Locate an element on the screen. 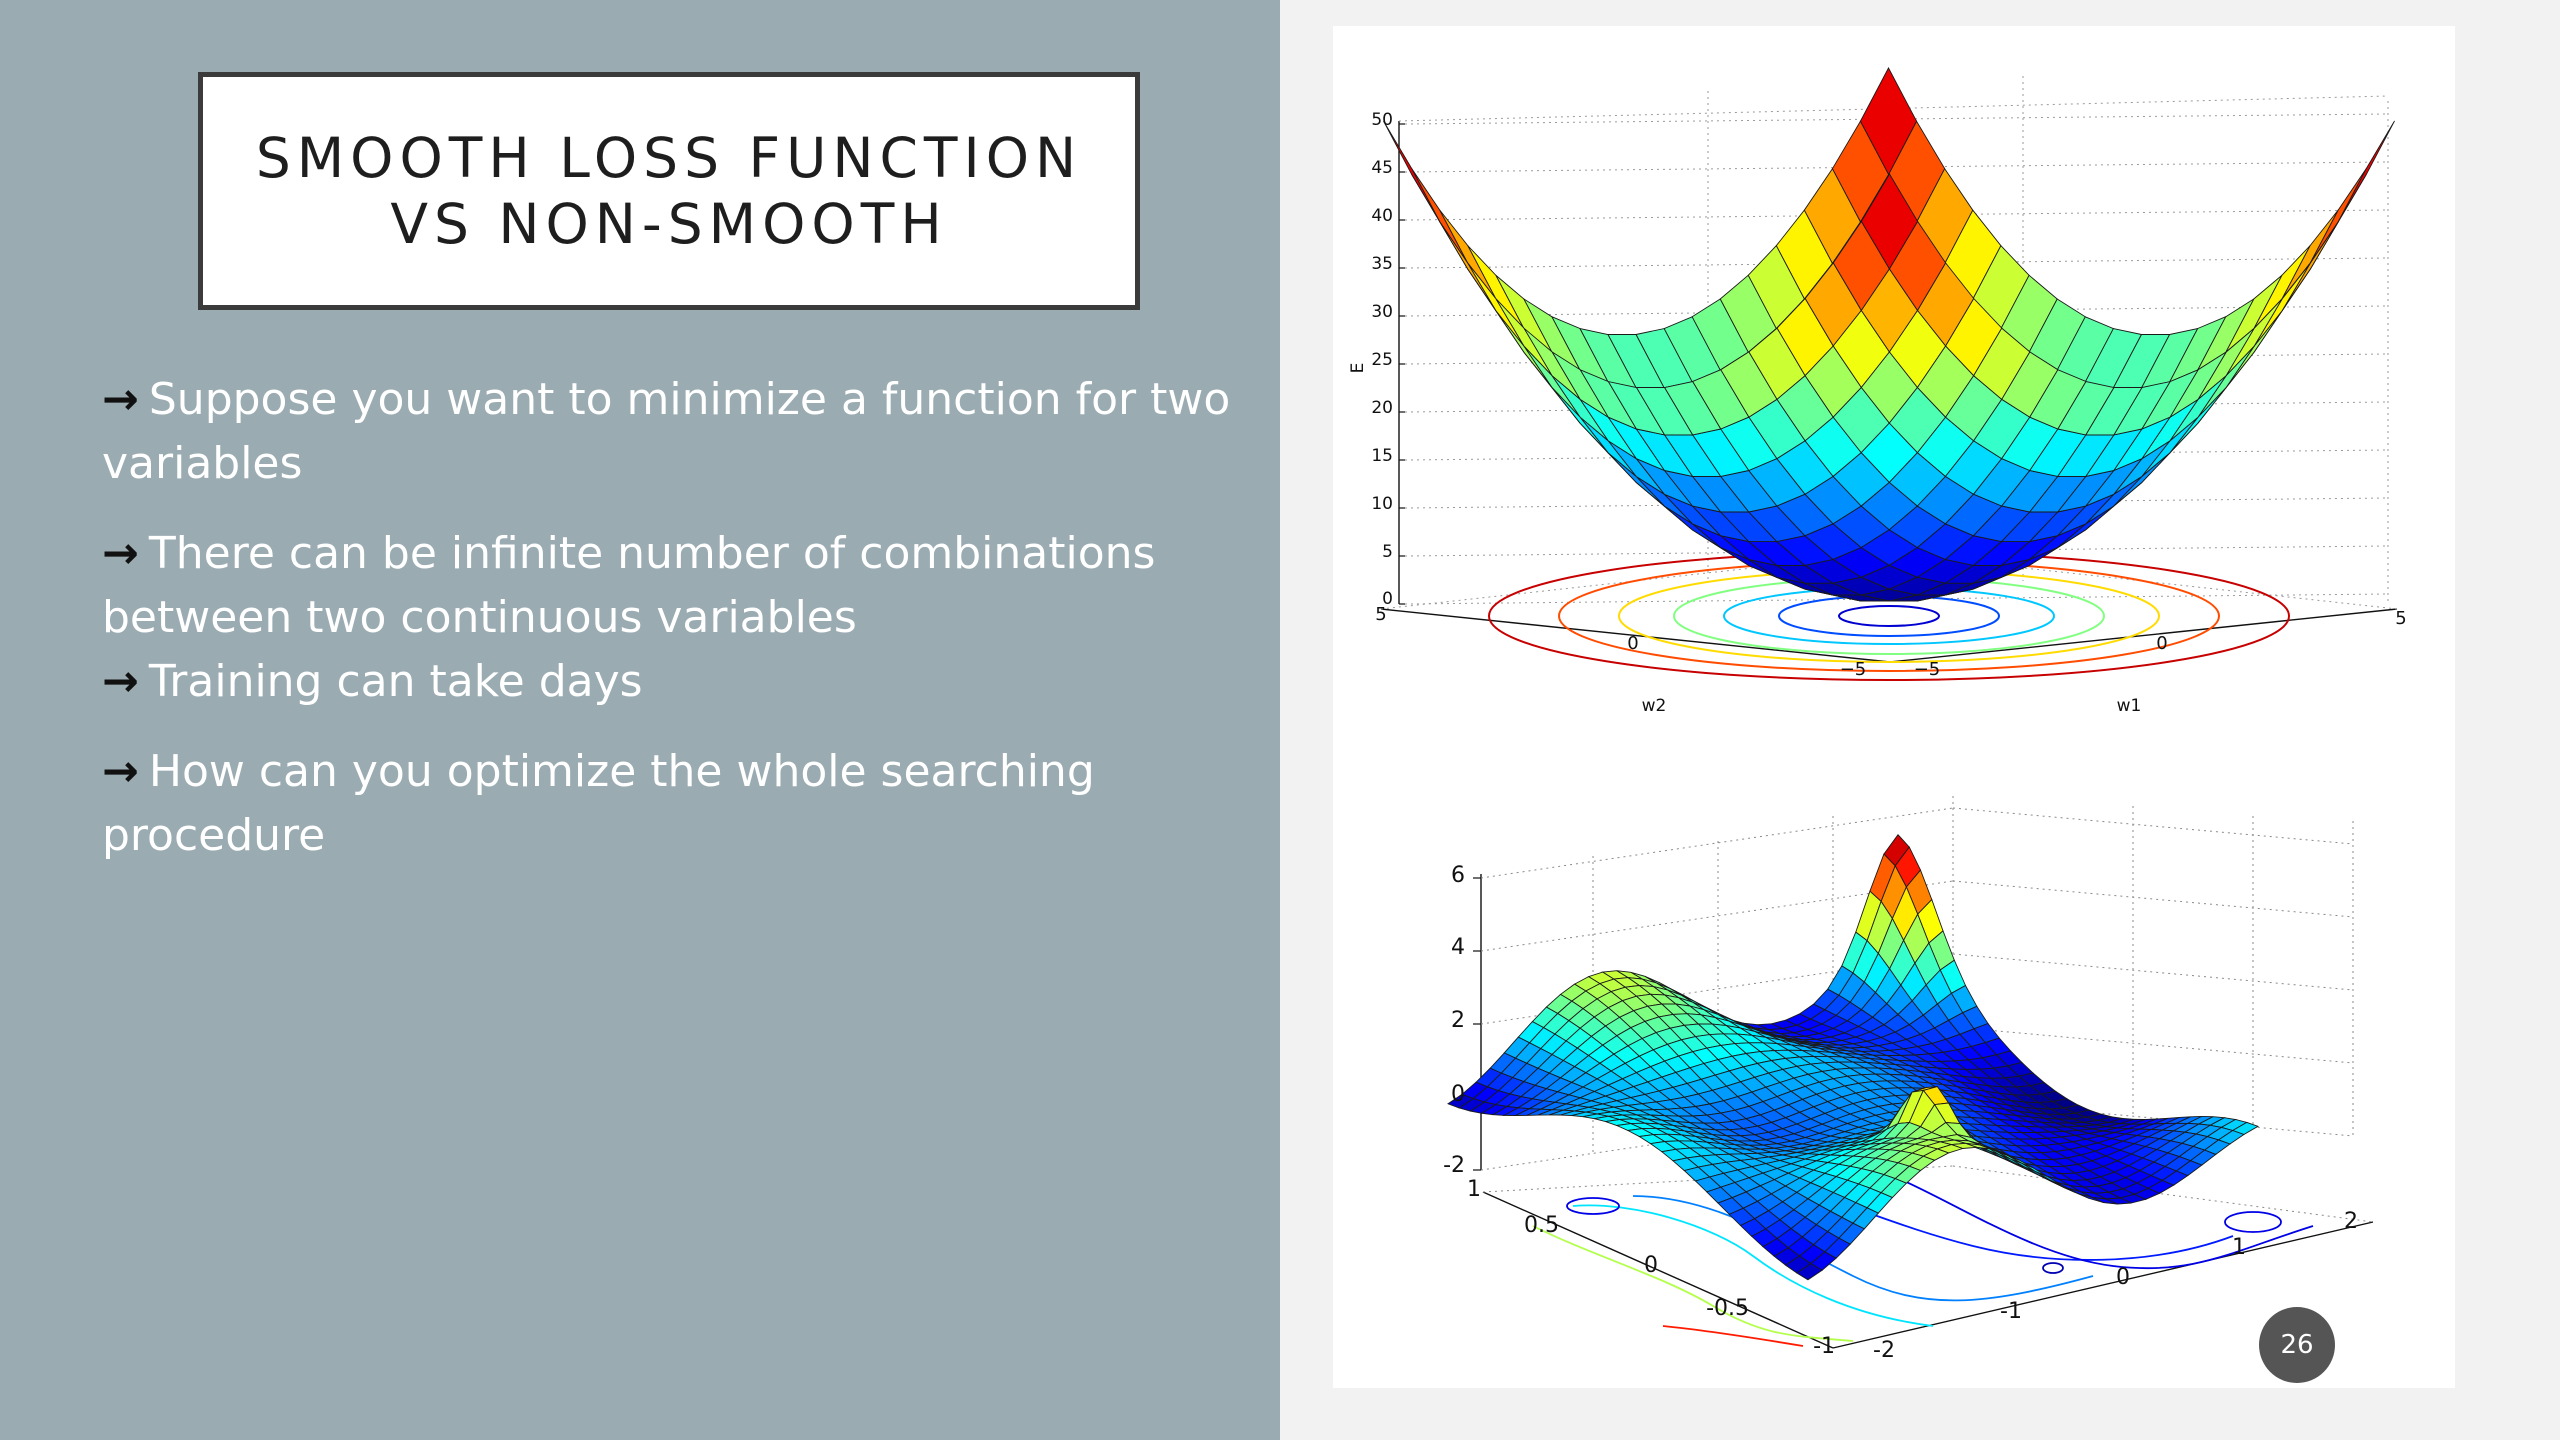  nonsmooth-tick-labels: -2 0 2 4 6 1 0.5 0 -0.5 -1 -2 -1 0 1 2 is located at coordinates (1900, 1113).